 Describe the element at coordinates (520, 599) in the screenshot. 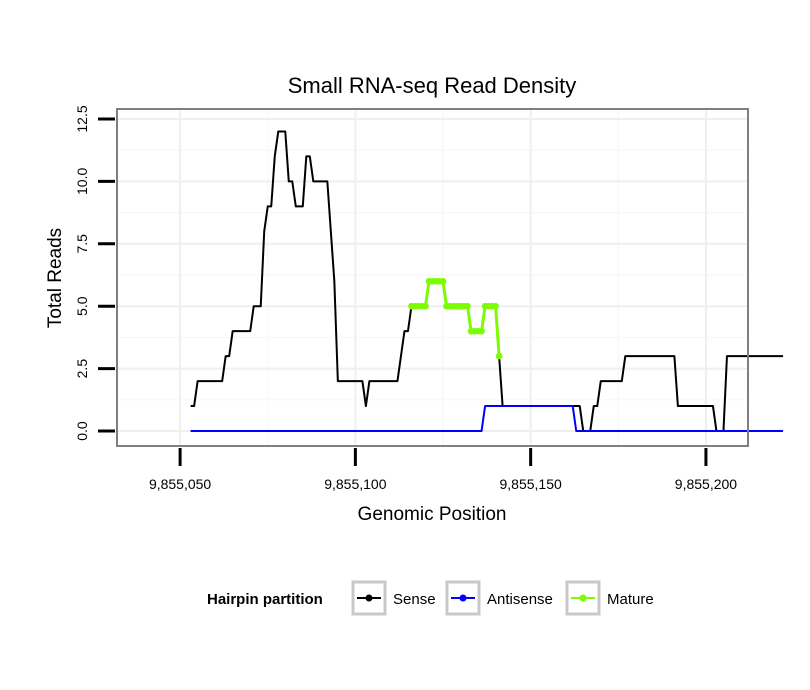

I see `legend-label-antisense: Antisense` at that location.